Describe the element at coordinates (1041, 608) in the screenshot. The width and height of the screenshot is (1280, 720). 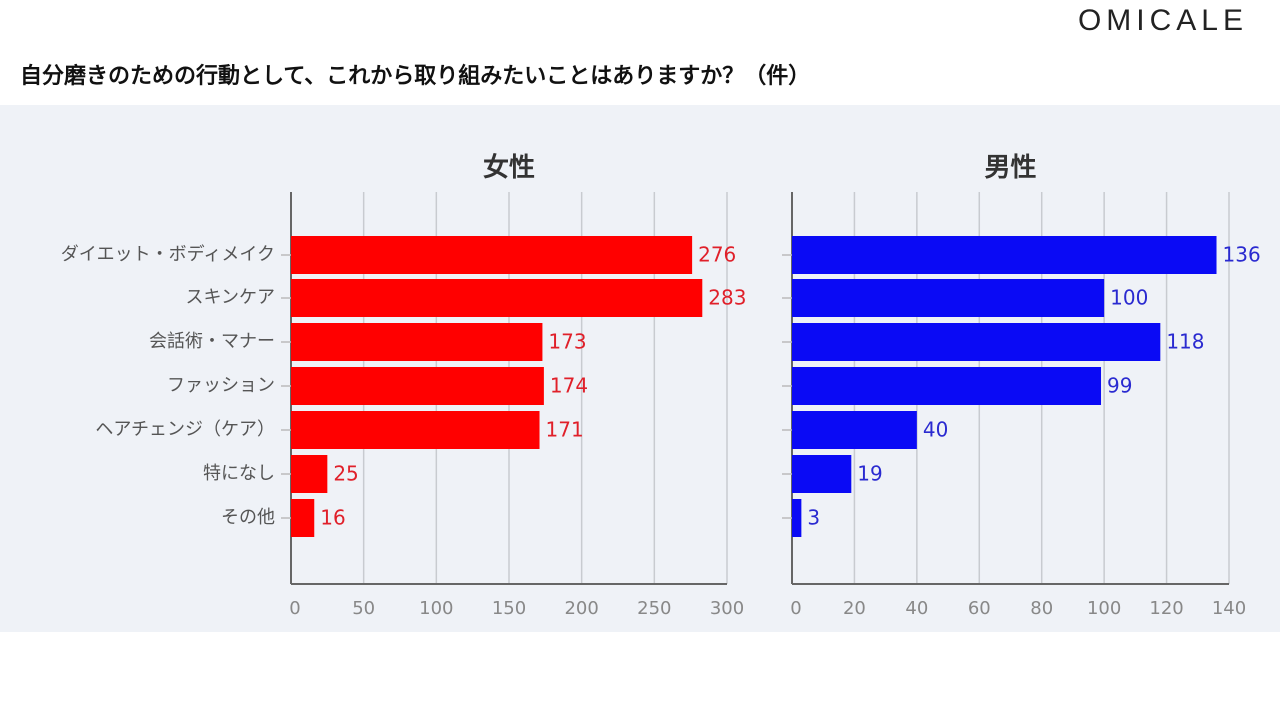
I see `male-x-tick-label: 80` at that location.